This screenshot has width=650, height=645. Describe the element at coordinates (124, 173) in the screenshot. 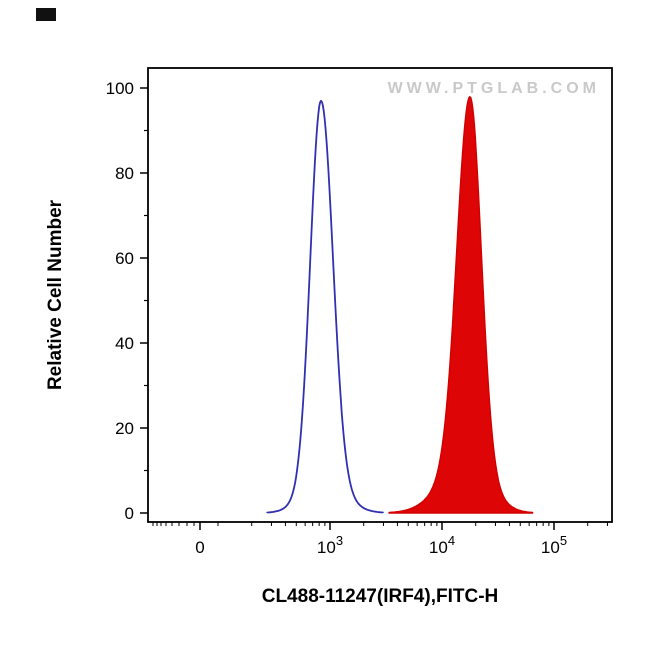

I see `y-tick-label: 80` at that location.